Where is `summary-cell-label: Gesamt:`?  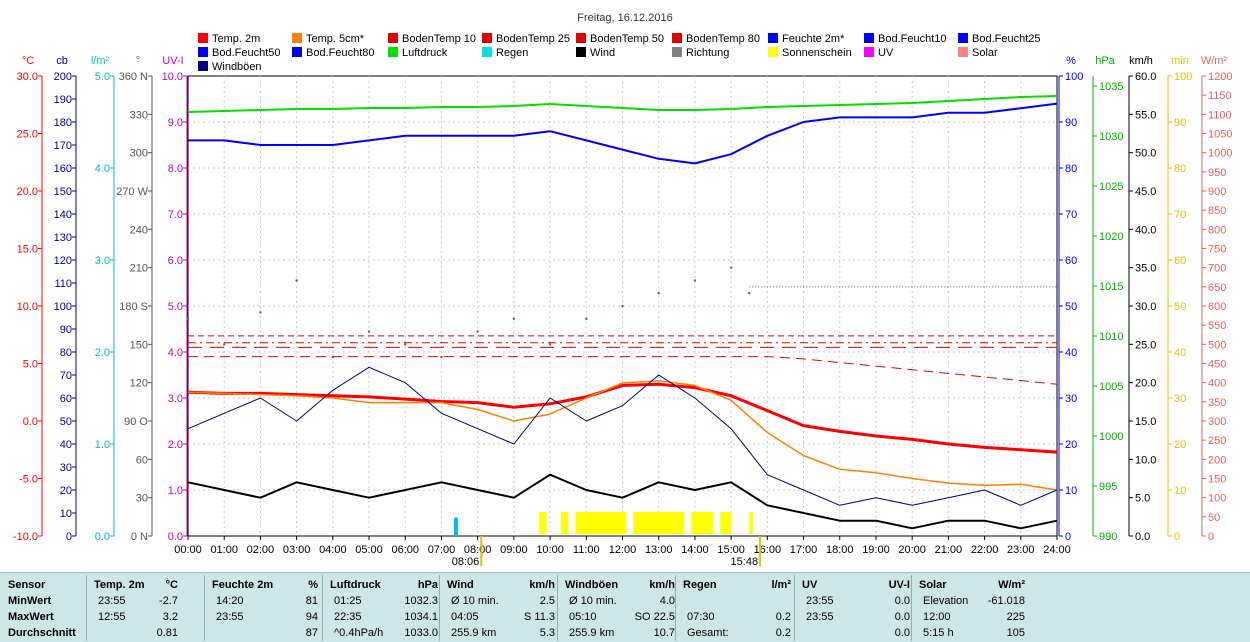 summary-cell-label: Gesamt: is located at coordinates (708, 633).